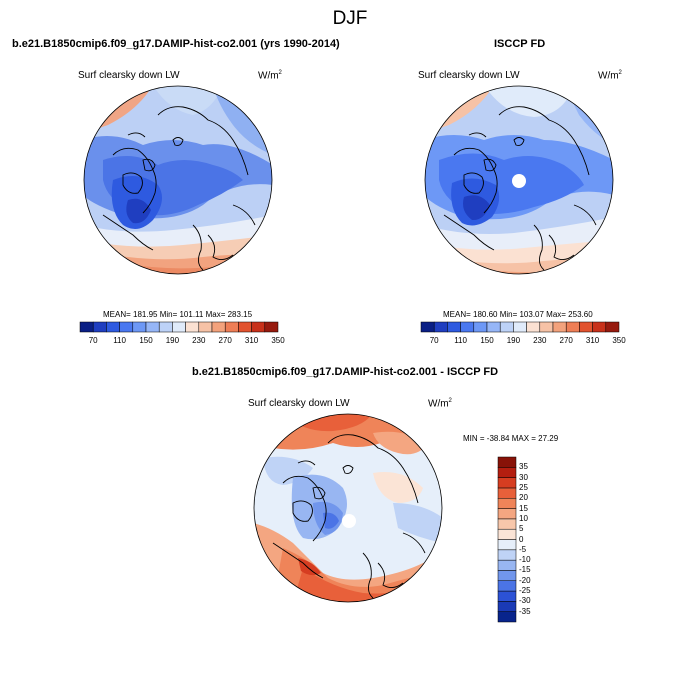 The width and height of the screenshot is (700, 700). What do you see at coordinates (523, 518) in the screenshot?
I see `colorbar-tick-label: 10` at bounding box center [523, 518].